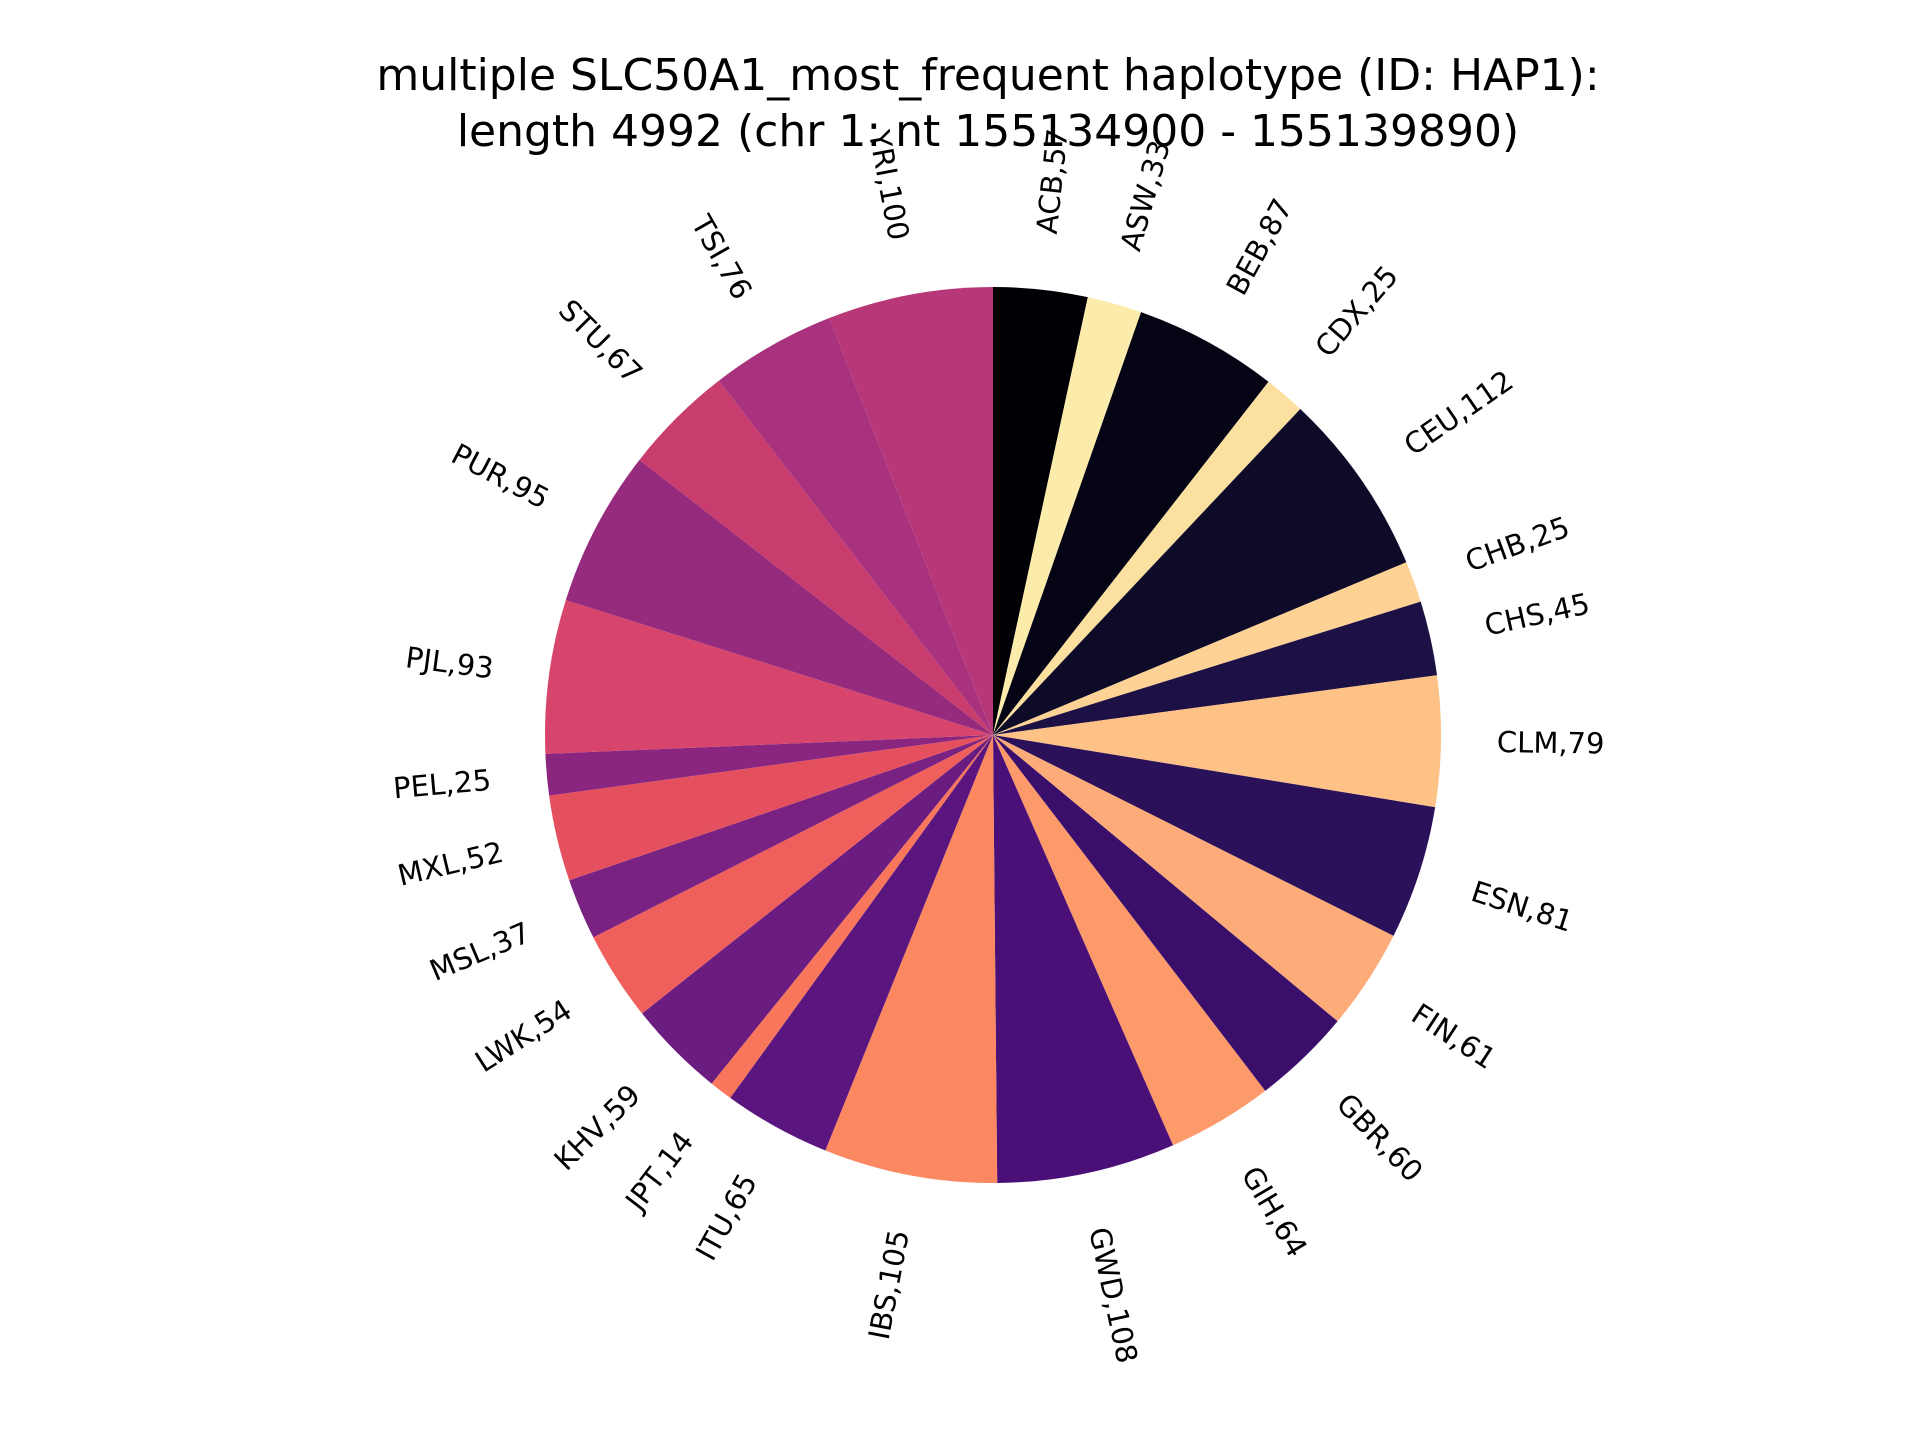 Image resolution: width=1920 pixels, height=1440 pixels. Describe the element at coordinates (1052, 181) in the screenshot. I see `slice-label-acb: ACB,57` at that location.